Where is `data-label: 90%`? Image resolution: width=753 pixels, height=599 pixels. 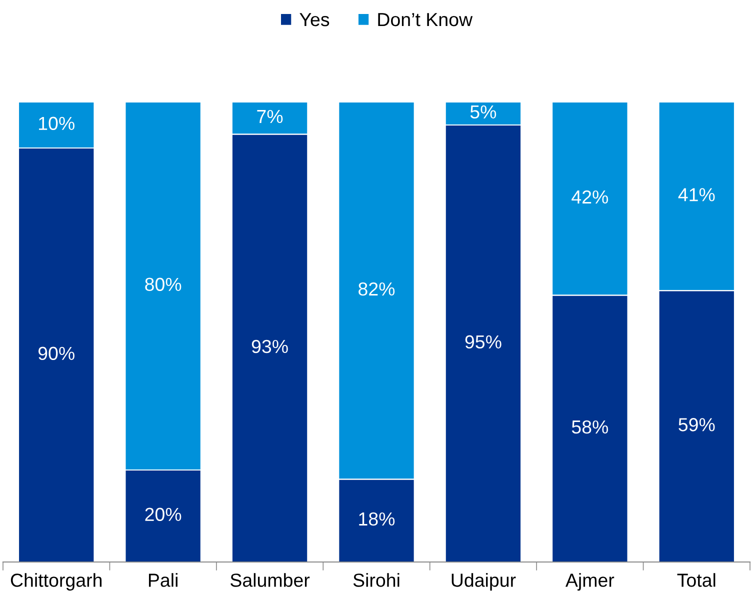 data-label: 90% is located at coordinates (56, 353).